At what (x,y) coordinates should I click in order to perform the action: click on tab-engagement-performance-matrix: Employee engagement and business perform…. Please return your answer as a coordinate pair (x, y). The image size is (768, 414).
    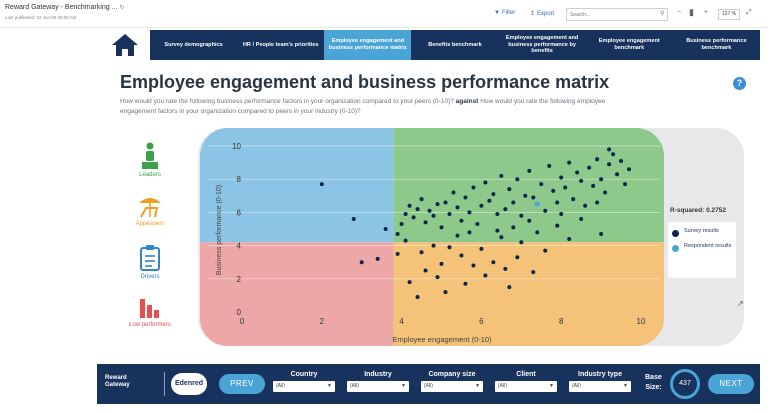
    Looking at the image, I should click on (368, 45).